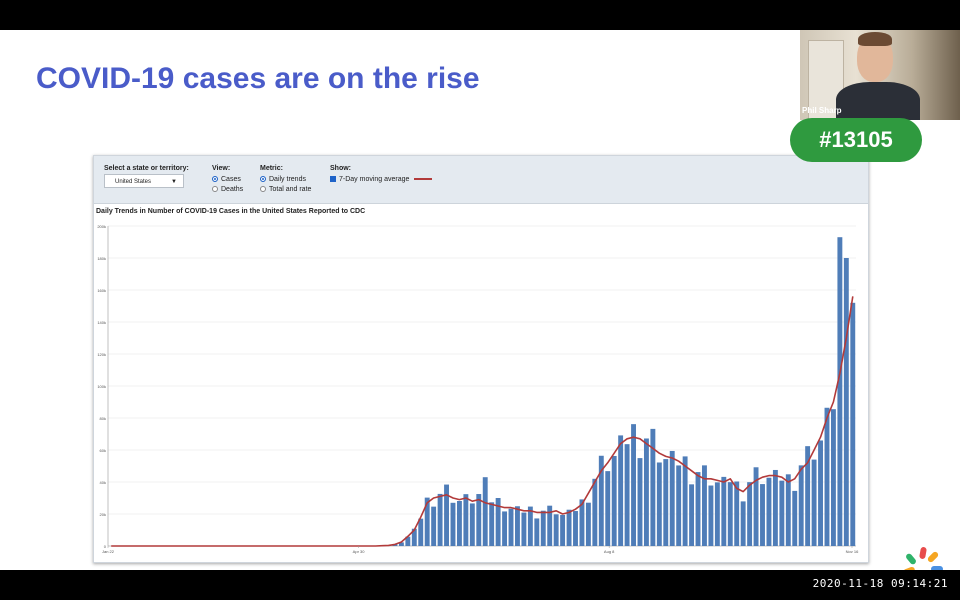 This screenshot has height=600, width=960. I want to click on metric-label: Metric:, so click(271, 168).